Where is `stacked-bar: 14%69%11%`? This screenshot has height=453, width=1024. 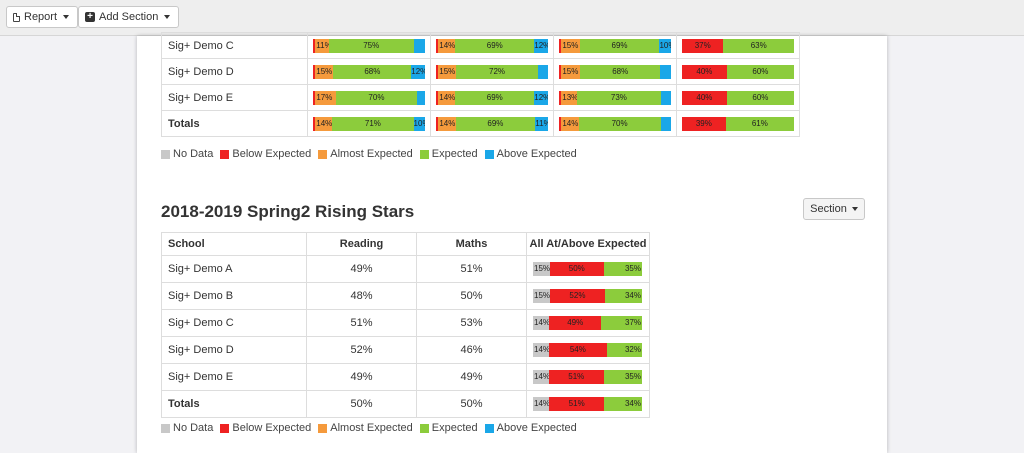
stacked-bar: 14%69%11% is located at coordinates (492, 123).